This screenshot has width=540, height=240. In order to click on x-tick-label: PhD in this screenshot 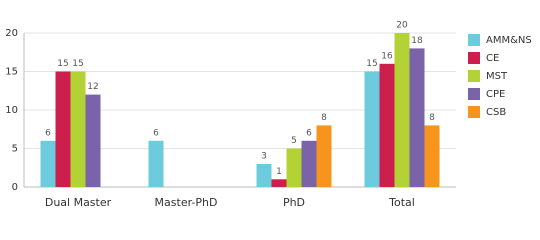, I will do `click(294, 202)`.